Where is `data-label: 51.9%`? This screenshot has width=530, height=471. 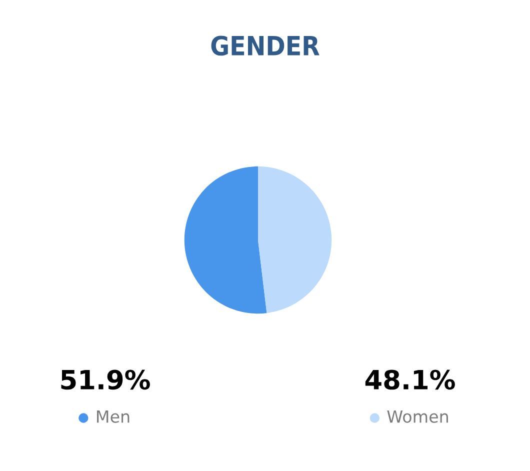
data-label: 51.9% is located at coordinates (105, 380).